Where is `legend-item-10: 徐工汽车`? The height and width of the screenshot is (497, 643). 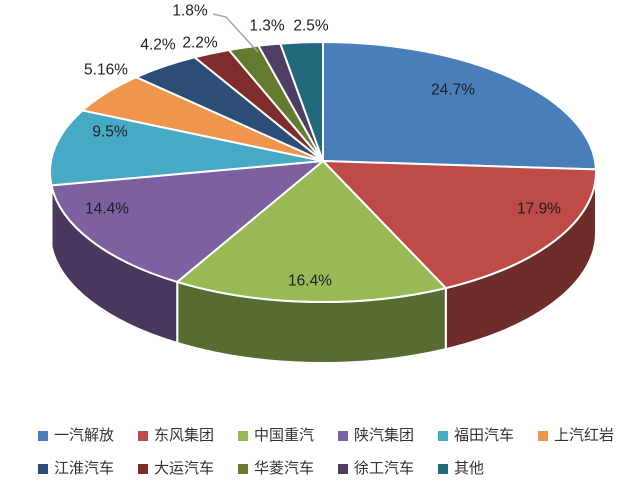 legend-item-10: 徐工汽车 is located at coordinates (388, 468).